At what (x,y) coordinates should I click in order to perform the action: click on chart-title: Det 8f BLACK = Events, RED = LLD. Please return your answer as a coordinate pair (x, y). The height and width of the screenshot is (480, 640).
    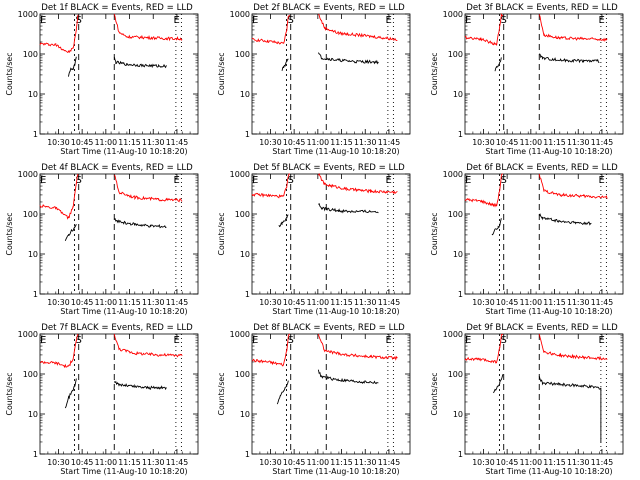
    Looking at the image, I should click on (329, 328).